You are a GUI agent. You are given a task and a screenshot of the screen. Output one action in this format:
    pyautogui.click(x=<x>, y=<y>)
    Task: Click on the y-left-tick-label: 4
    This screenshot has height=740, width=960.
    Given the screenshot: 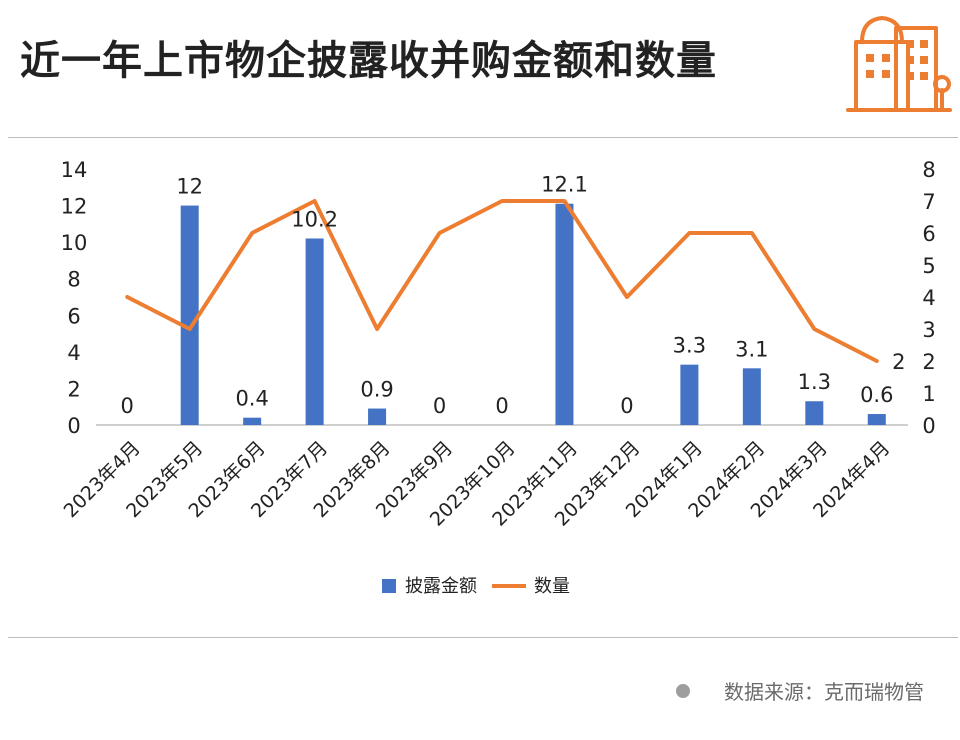 What is the action you would take?
    pyautogui.click(x=73, y=353)
    